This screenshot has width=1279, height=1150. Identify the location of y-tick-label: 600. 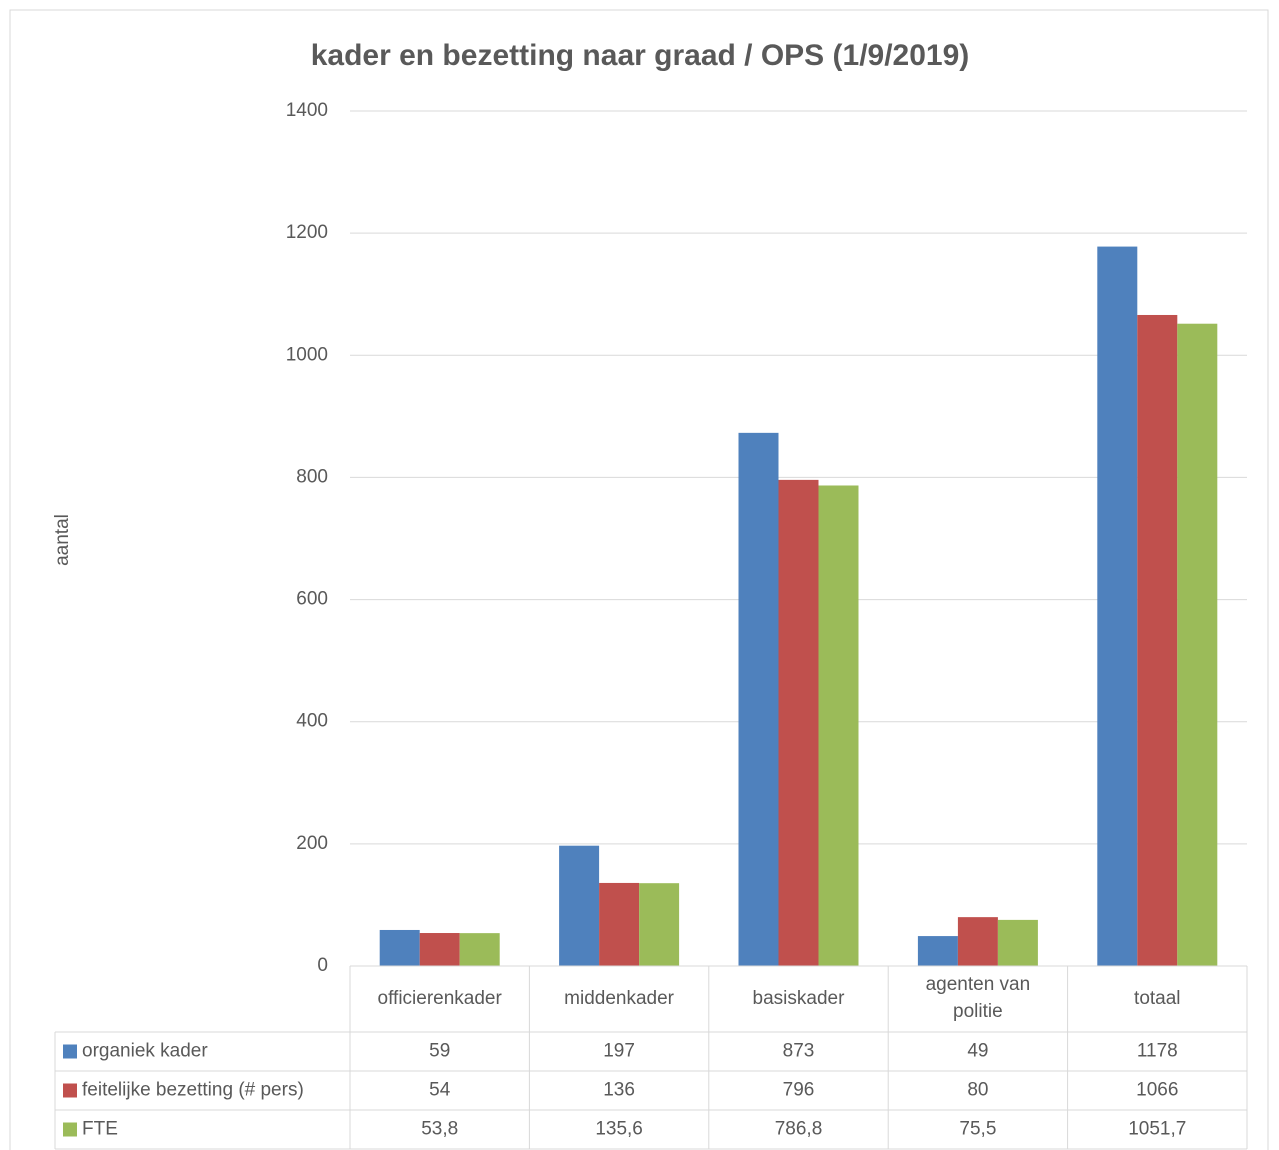
(312, 599).